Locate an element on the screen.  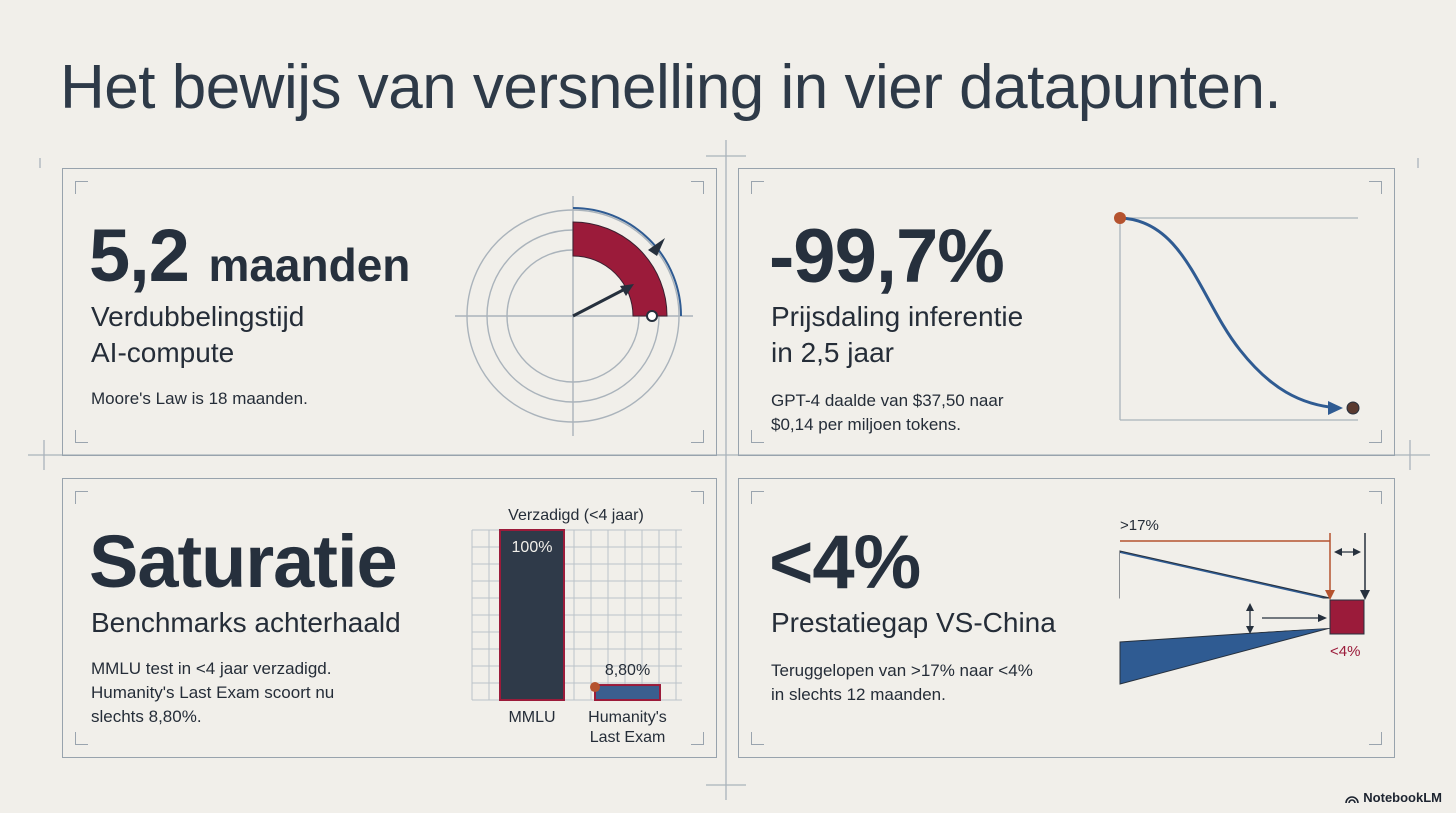
highlight-dot is located at coordinates (595, 687).